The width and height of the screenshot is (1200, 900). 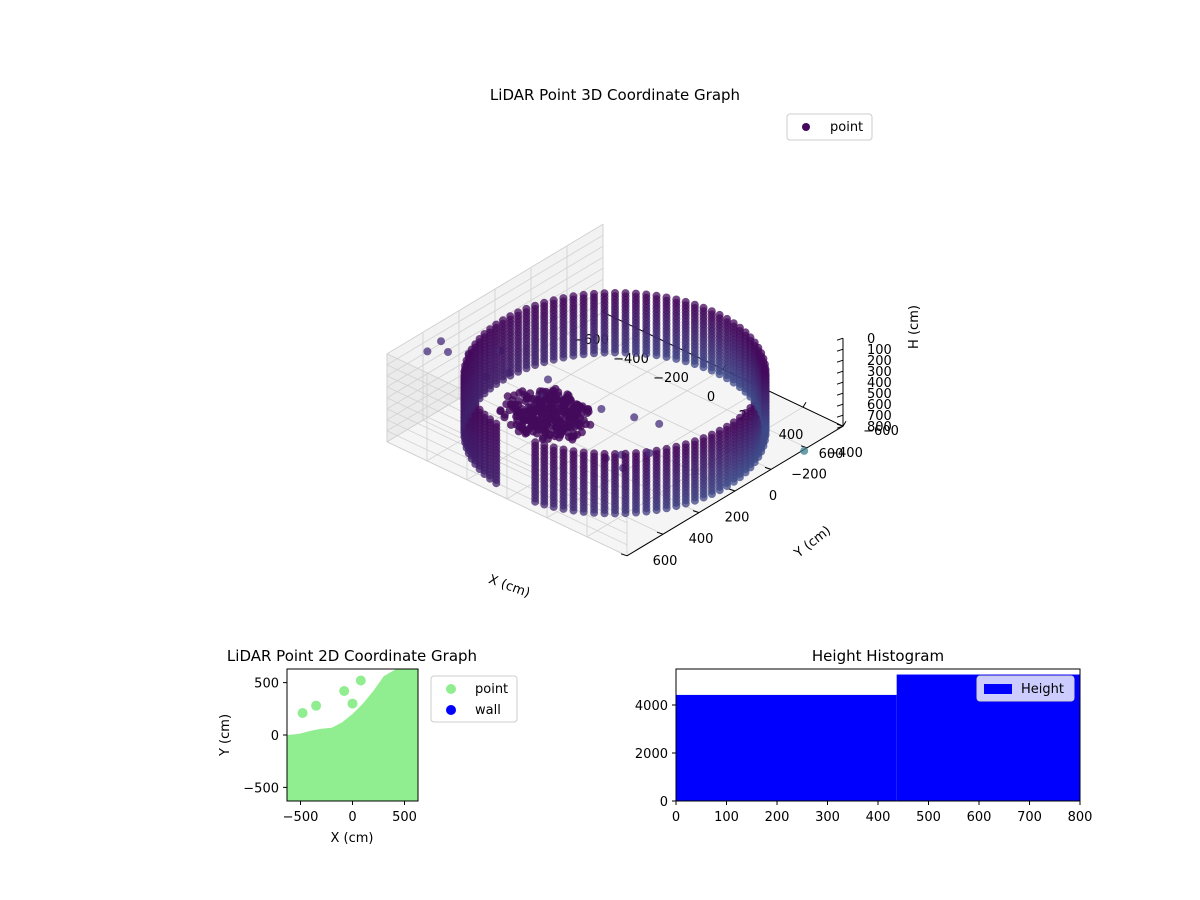 I want to click on z-tick-label: 800, so click(x=879, y=427).